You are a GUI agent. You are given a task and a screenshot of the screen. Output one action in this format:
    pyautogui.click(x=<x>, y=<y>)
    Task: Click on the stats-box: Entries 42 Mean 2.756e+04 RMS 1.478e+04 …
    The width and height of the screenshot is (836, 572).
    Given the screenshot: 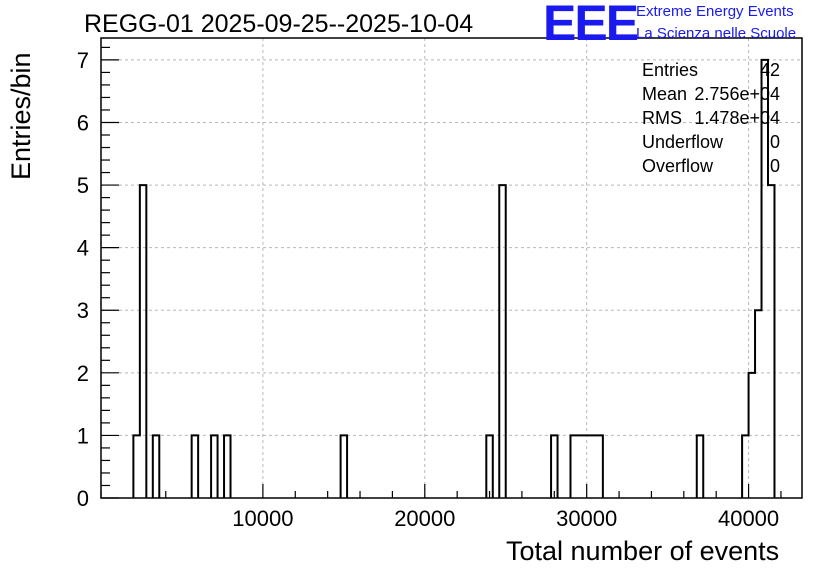 What is the action you would take?
    pyautogui.click(x=712, y=120)
    